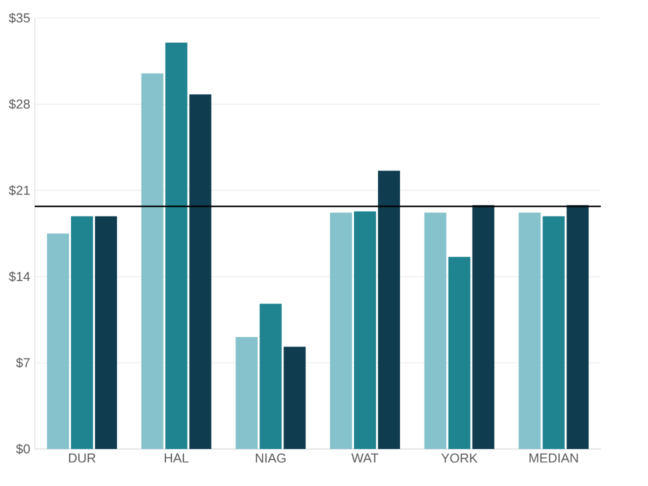 The image size is (648, 486). What do you see at coordinates (459, 458) in the screenshot?
I see `x-tick-label: YORK` at bounding box center [459, 458].